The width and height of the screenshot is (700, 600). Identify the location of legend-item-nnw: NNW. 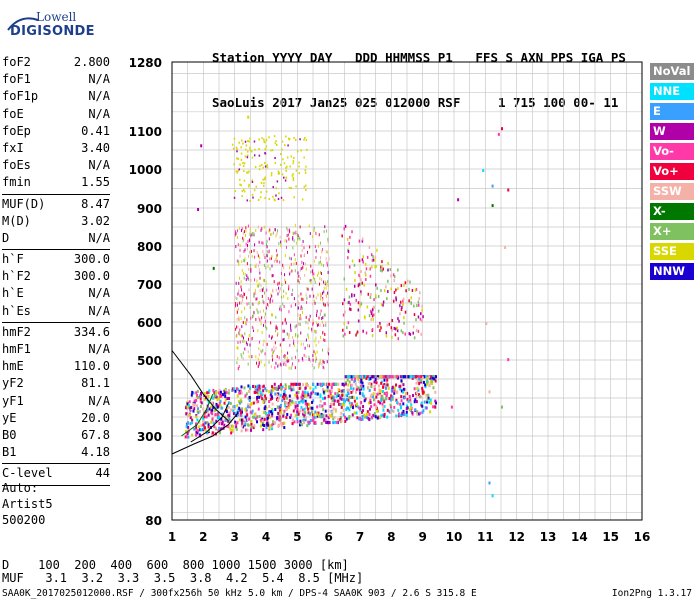
(672, 271).